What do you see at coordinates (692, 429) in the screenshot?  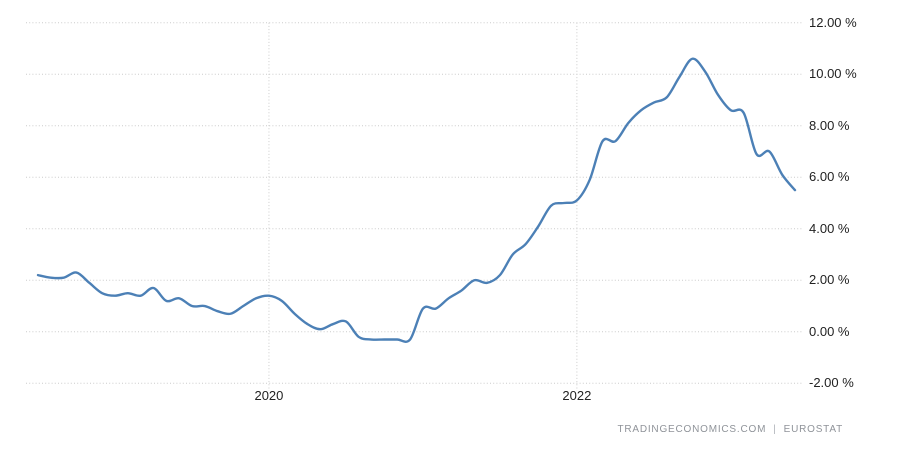 I see `watermark-brand: TRADINGECONOMICS.COM` at bounding box center [692, 429].